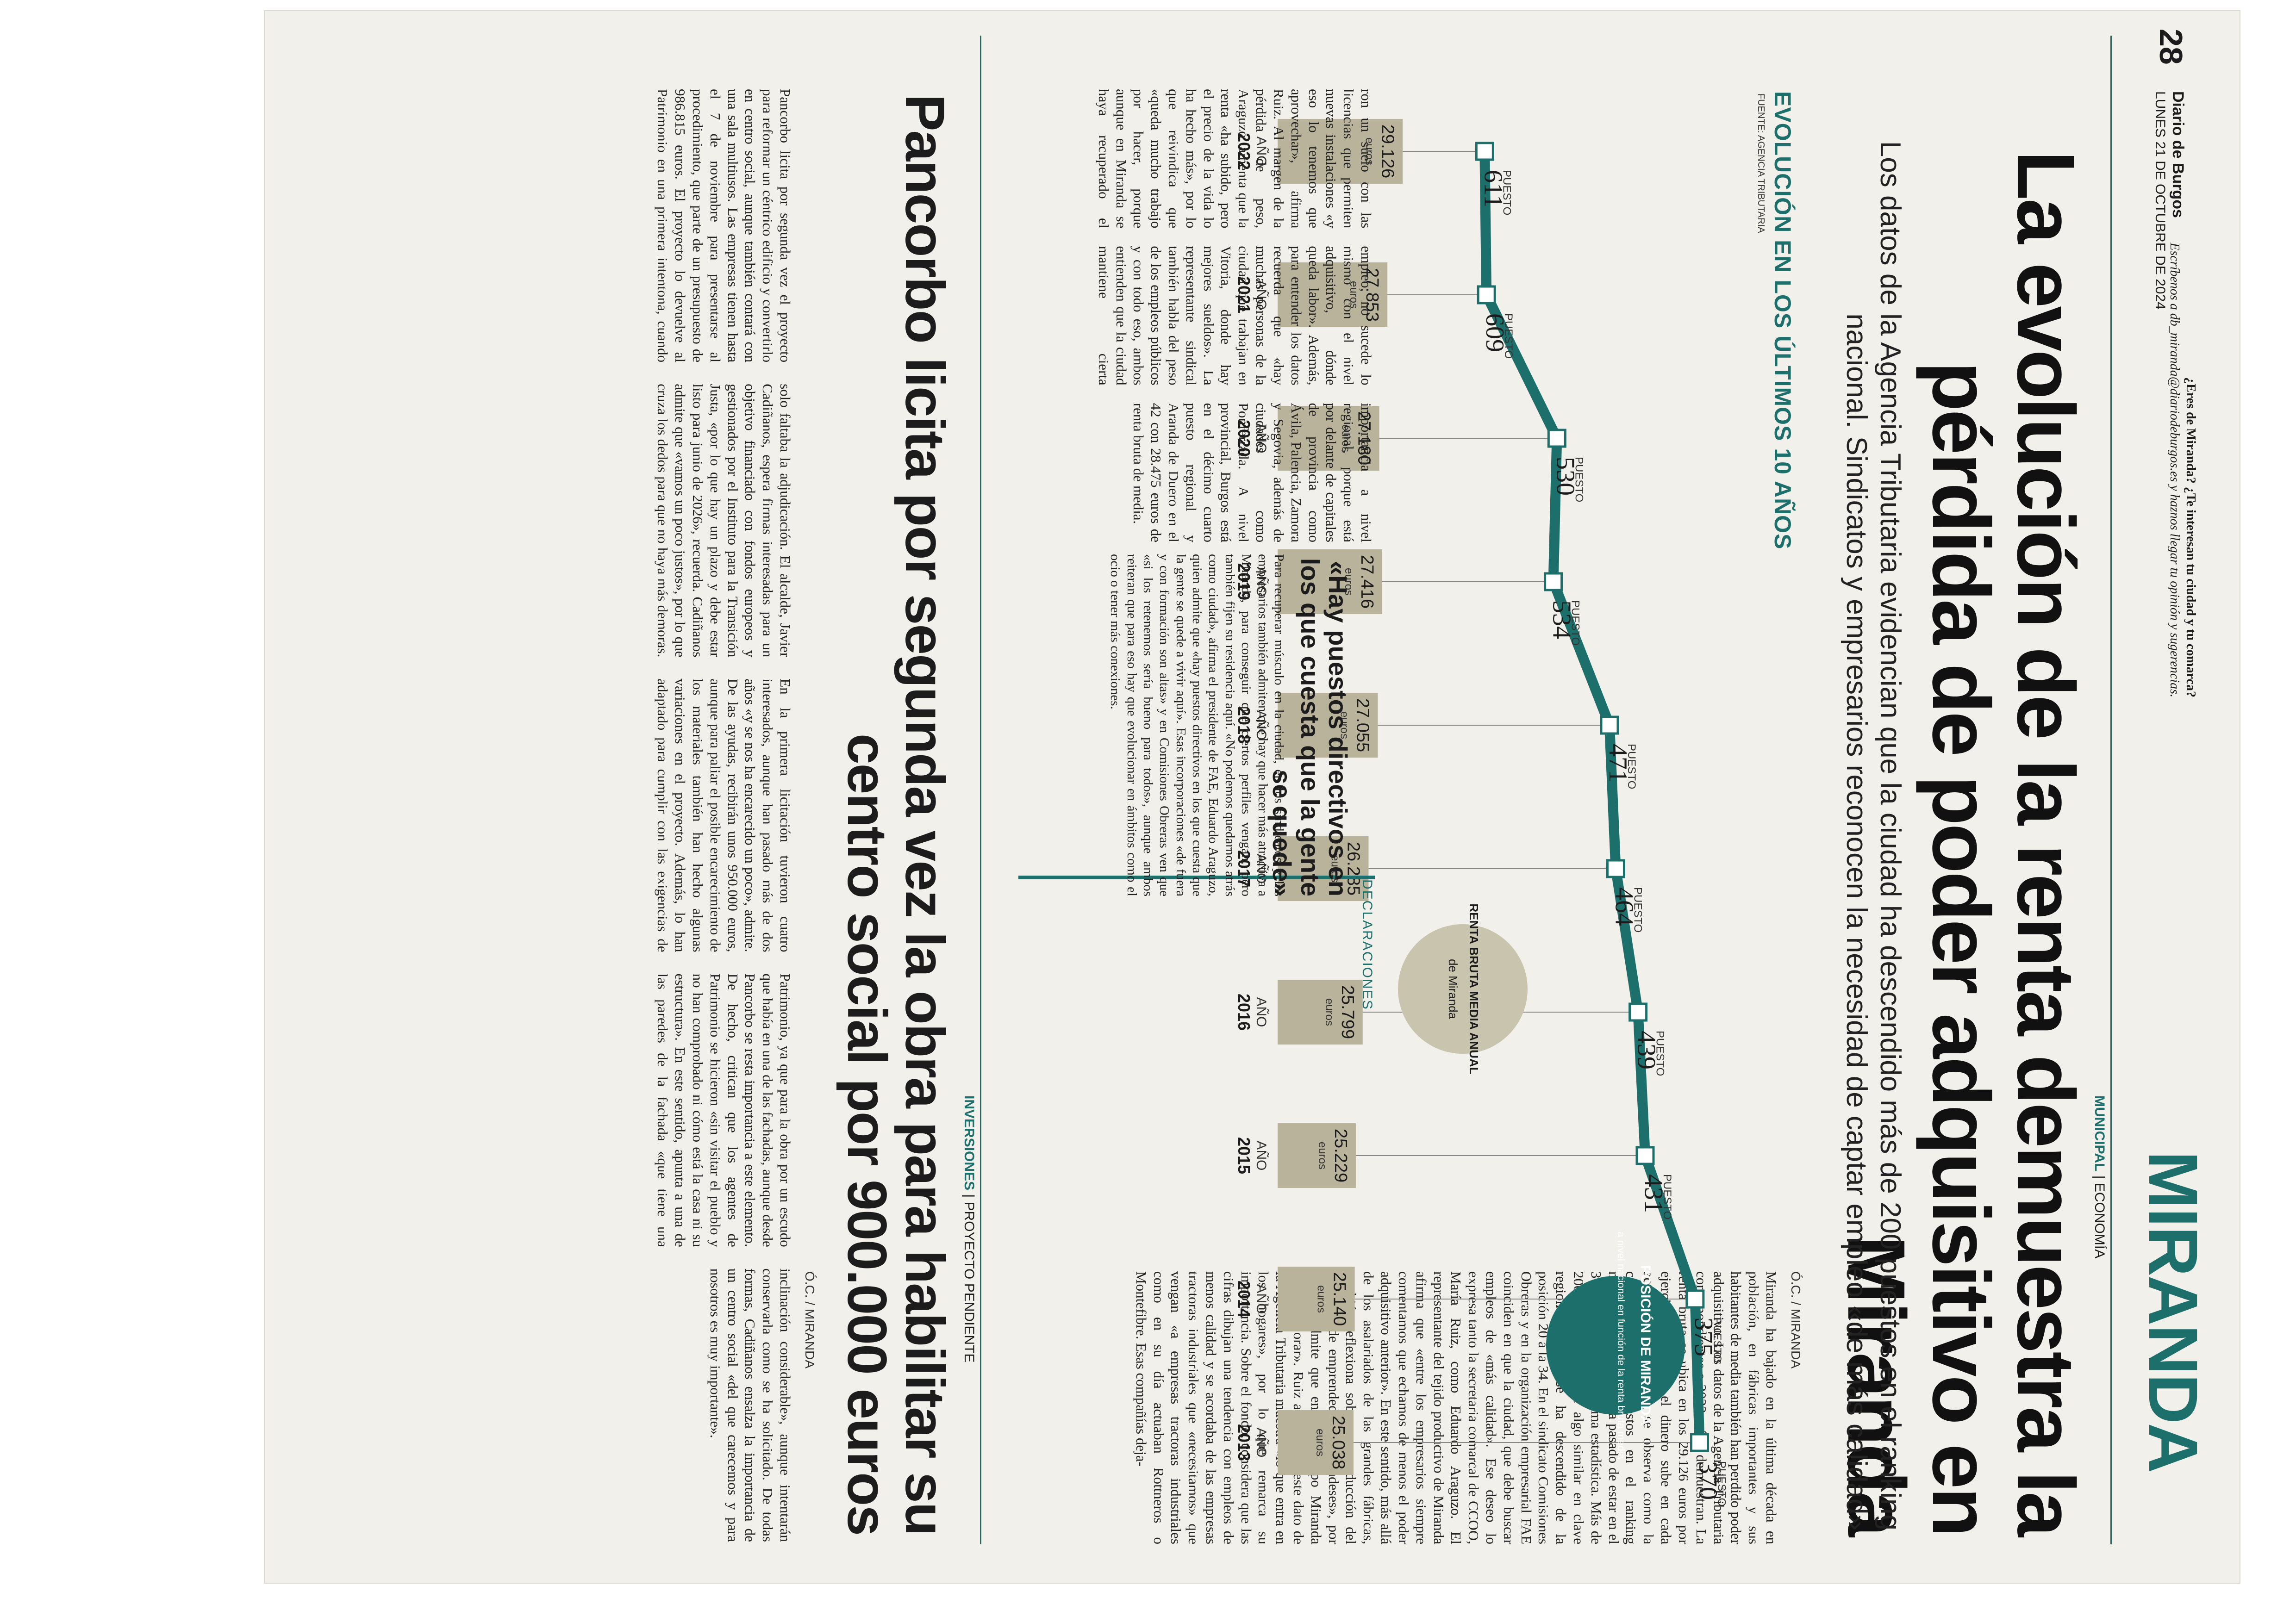  Describe the element at coordinates (1592, 797) in the screenshot. I see `ranking-line` at that location.